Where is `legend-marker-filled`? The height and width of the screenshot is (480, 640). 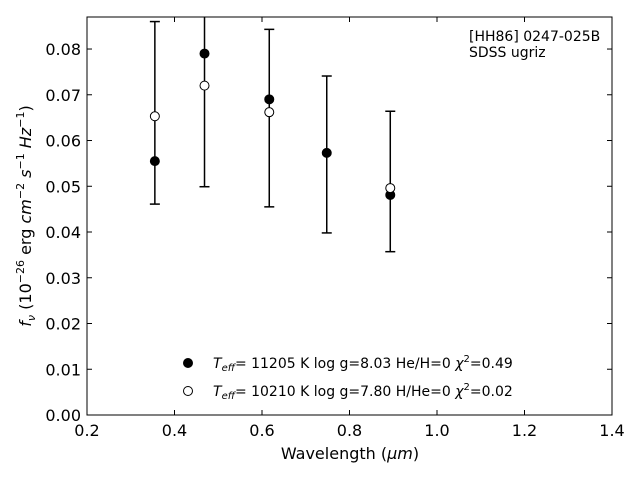
legend-marker-filled is located at coordinates (188, 363).